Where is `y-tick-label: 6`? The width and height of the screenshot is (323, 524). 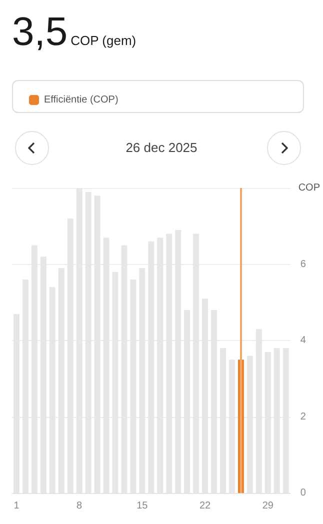
y-tick-label: 6 is located at coordinates (303, 264).